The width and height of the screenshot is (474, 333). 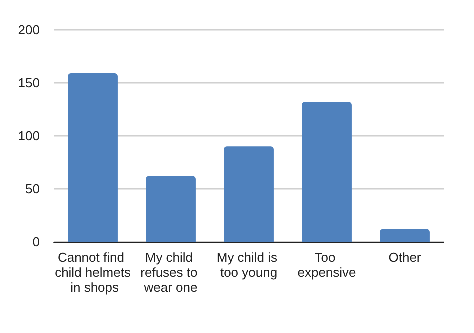 What do you see at coordinates (93, 272) in the screenshot?
I see `x-tick-label: Cannot find child helmets in shops` at bounding box center [93, 272].